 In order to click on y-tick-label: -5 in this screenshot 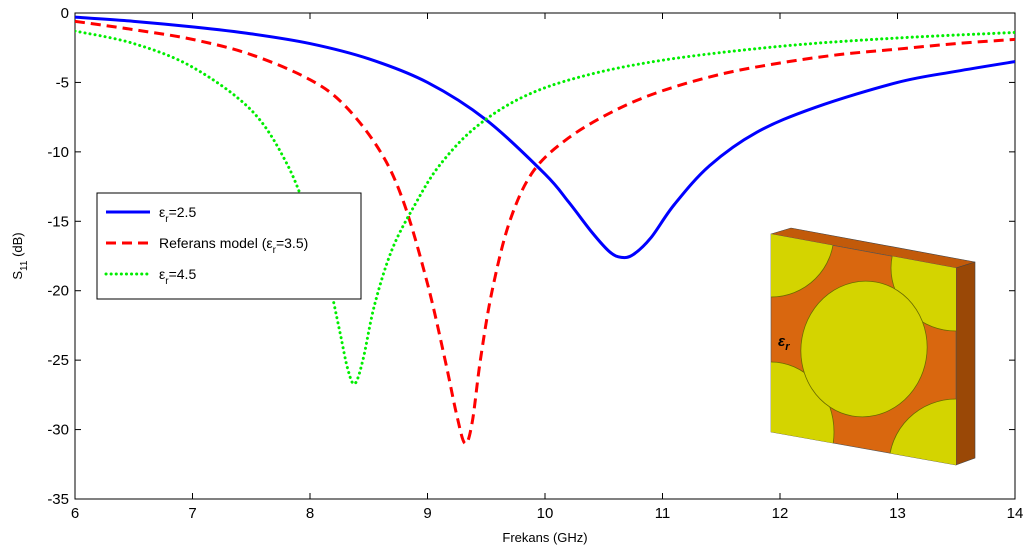, I will do `click(62, 82)`.